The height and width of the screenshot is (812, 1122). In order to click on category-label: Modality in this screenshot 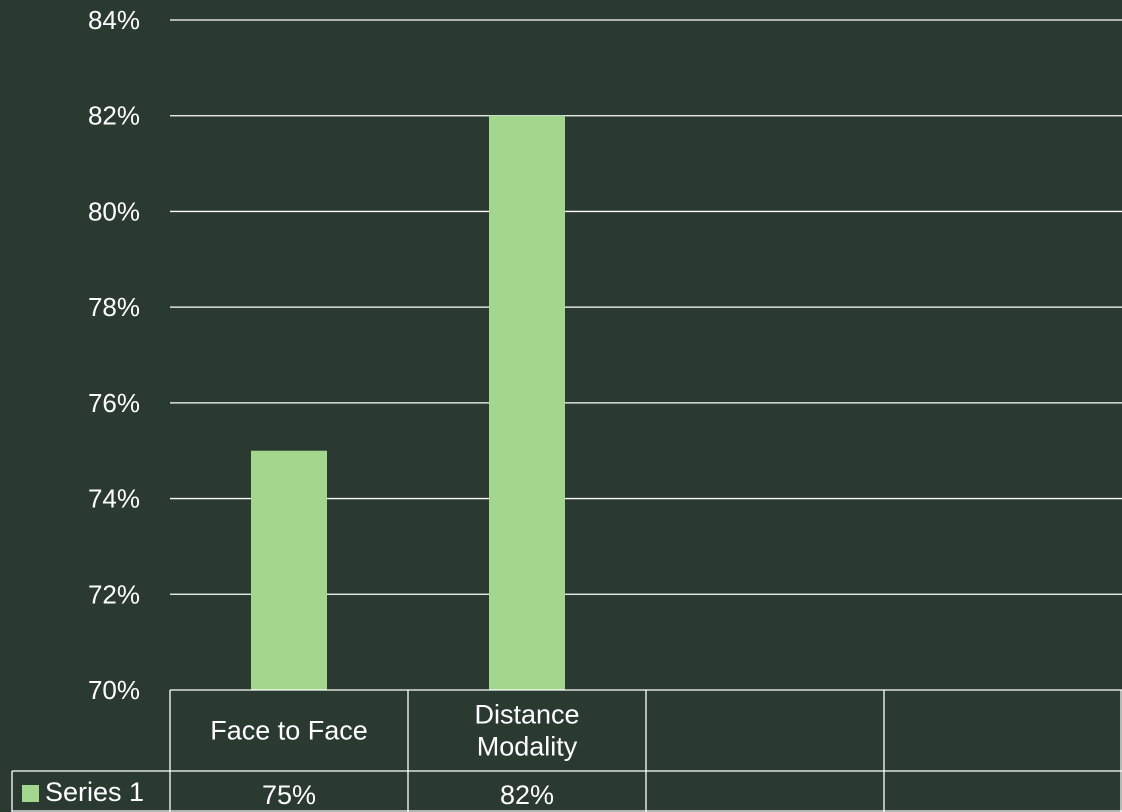, I will do `click(527, 747)`.